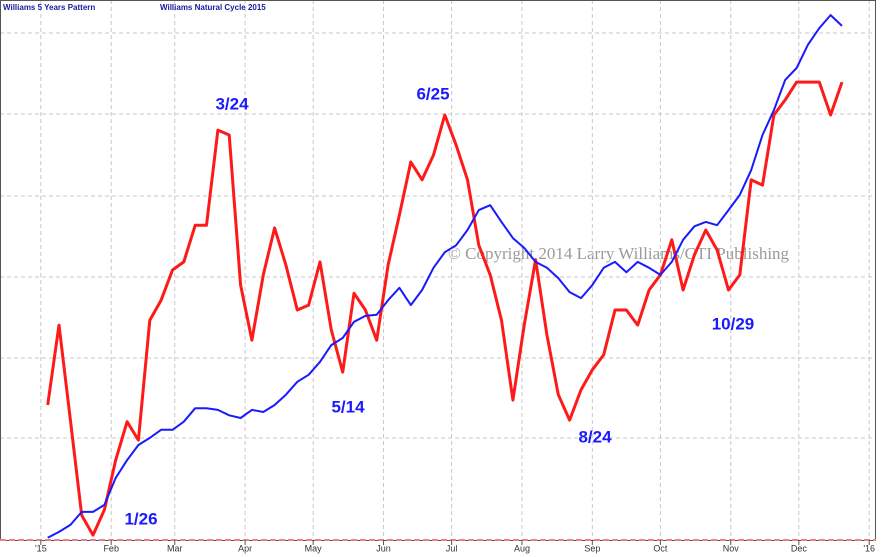 Image resolution: width=886 pixels, height=557 pixels. I want to click on annotation: 3/24, so click(232, 103).